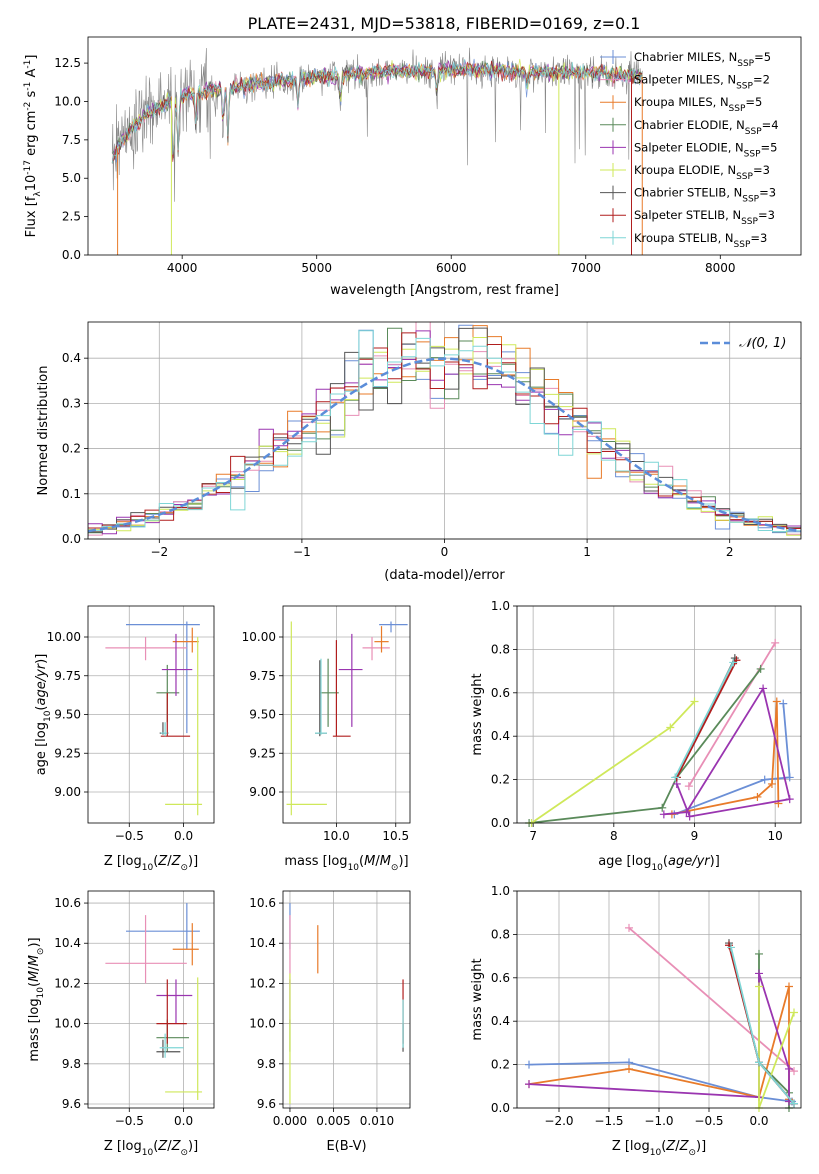 The height and width of the screenshot is (1174, 819). I want to click on x-tick-label: −1.0, so click(658, 1121).